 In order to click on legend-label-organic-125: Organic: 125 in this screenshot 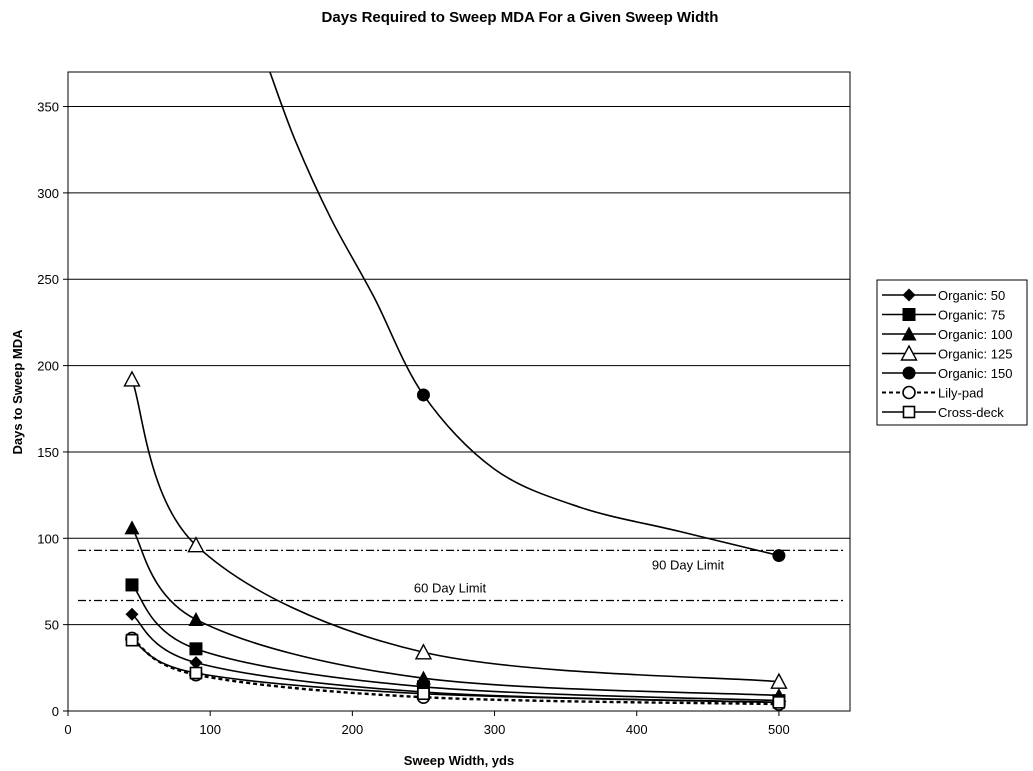, I will do `click(975, 354)`.